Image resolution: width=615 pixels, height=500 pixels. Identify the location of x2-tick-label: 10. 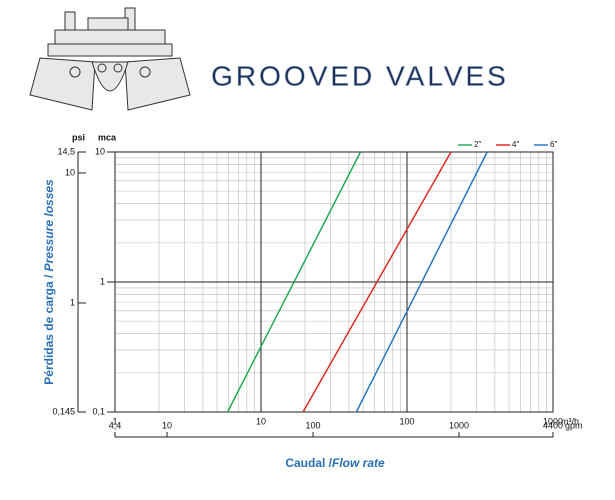
(167, 425).